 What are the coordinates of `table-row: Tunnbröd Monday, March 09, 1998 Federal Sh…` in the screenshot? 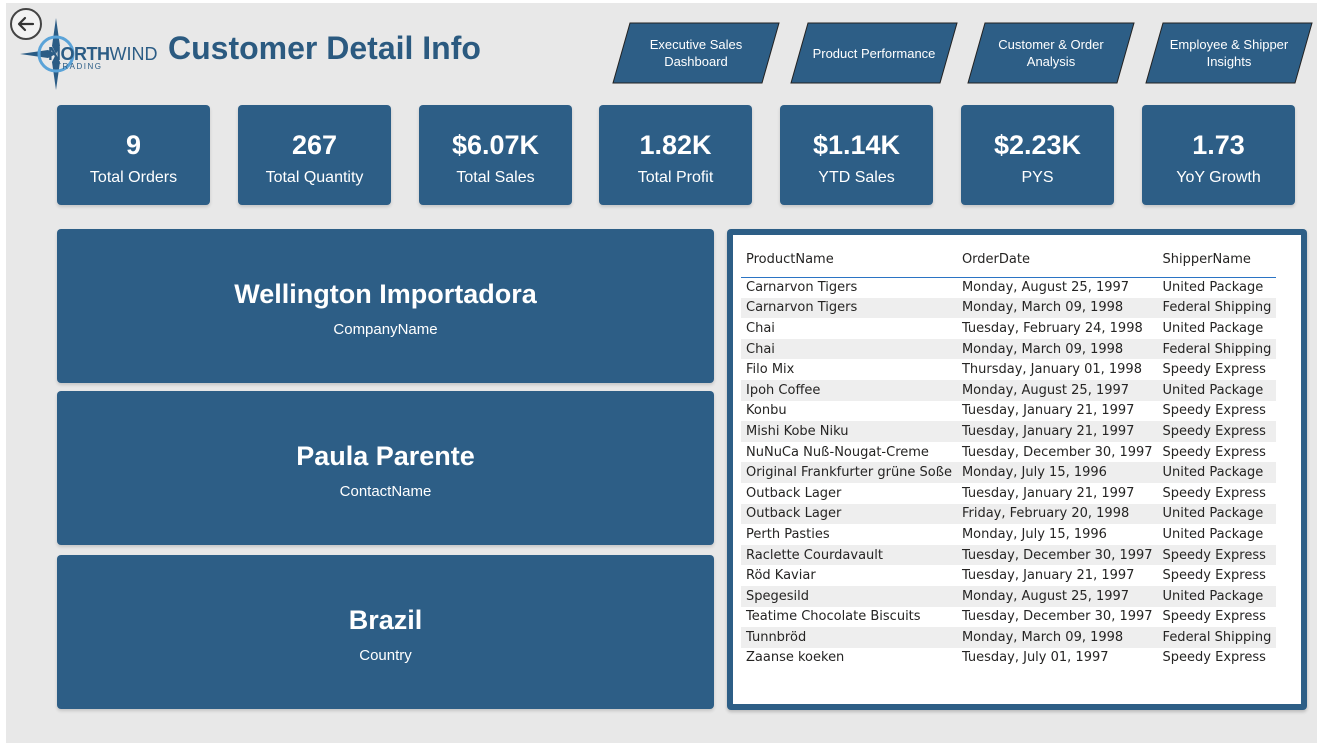 It's located at (1009, 637).